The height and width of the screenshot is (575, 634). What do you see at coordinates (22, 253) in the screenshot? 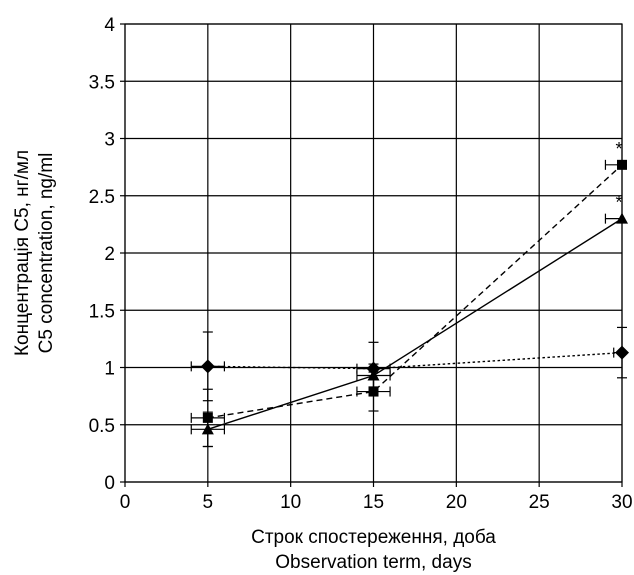
I see `y-axis-label: Концентрація С5, нг/мл` at bounding box center [22, 253].